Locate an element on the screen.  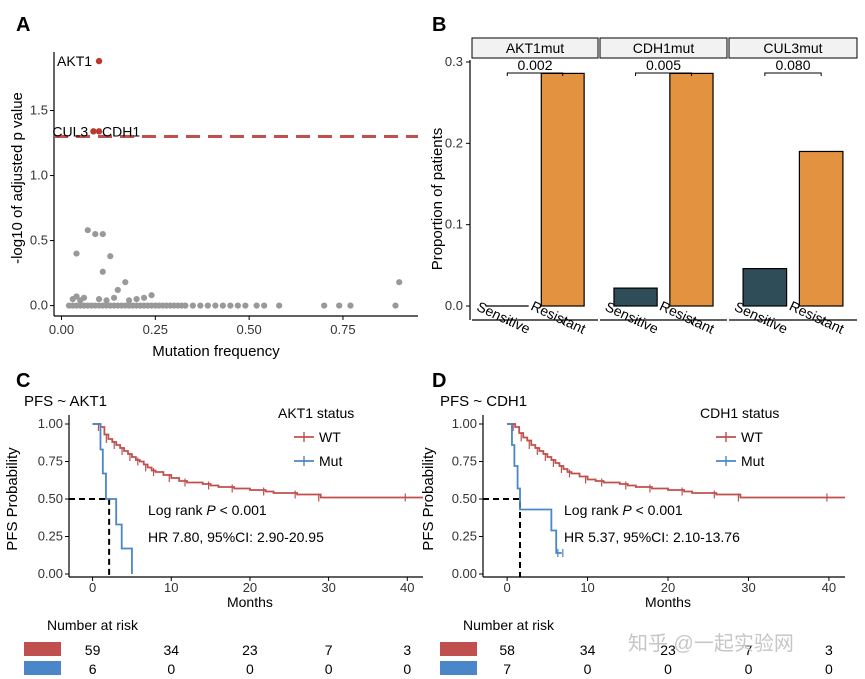
x-tick-label: 0.50 is located at coordinates (248, 329).